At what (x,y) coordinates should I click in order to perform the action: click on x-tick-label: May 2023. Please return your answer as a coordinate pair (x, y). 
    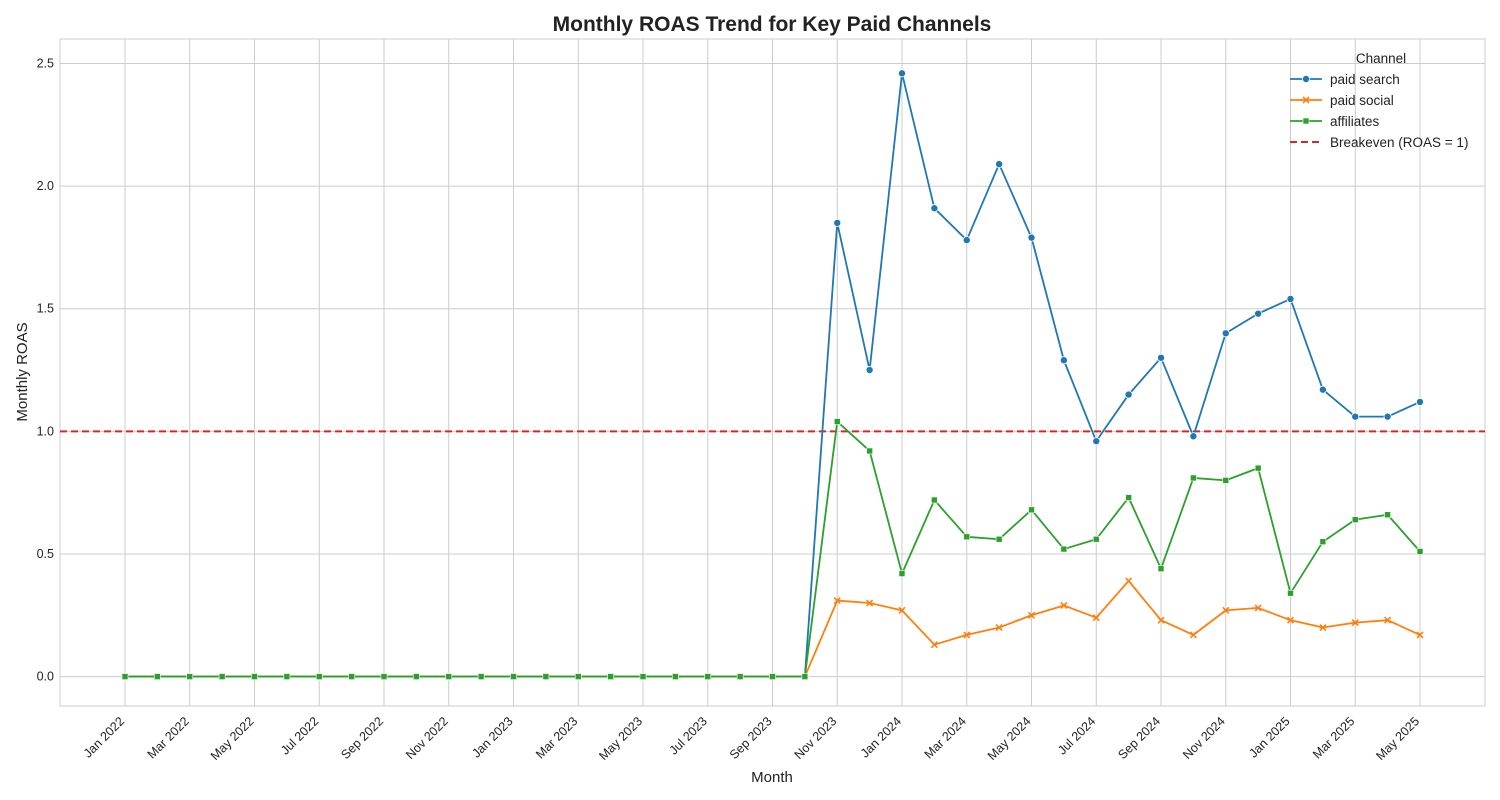
    Looking at the image, I should click on (620, 738).